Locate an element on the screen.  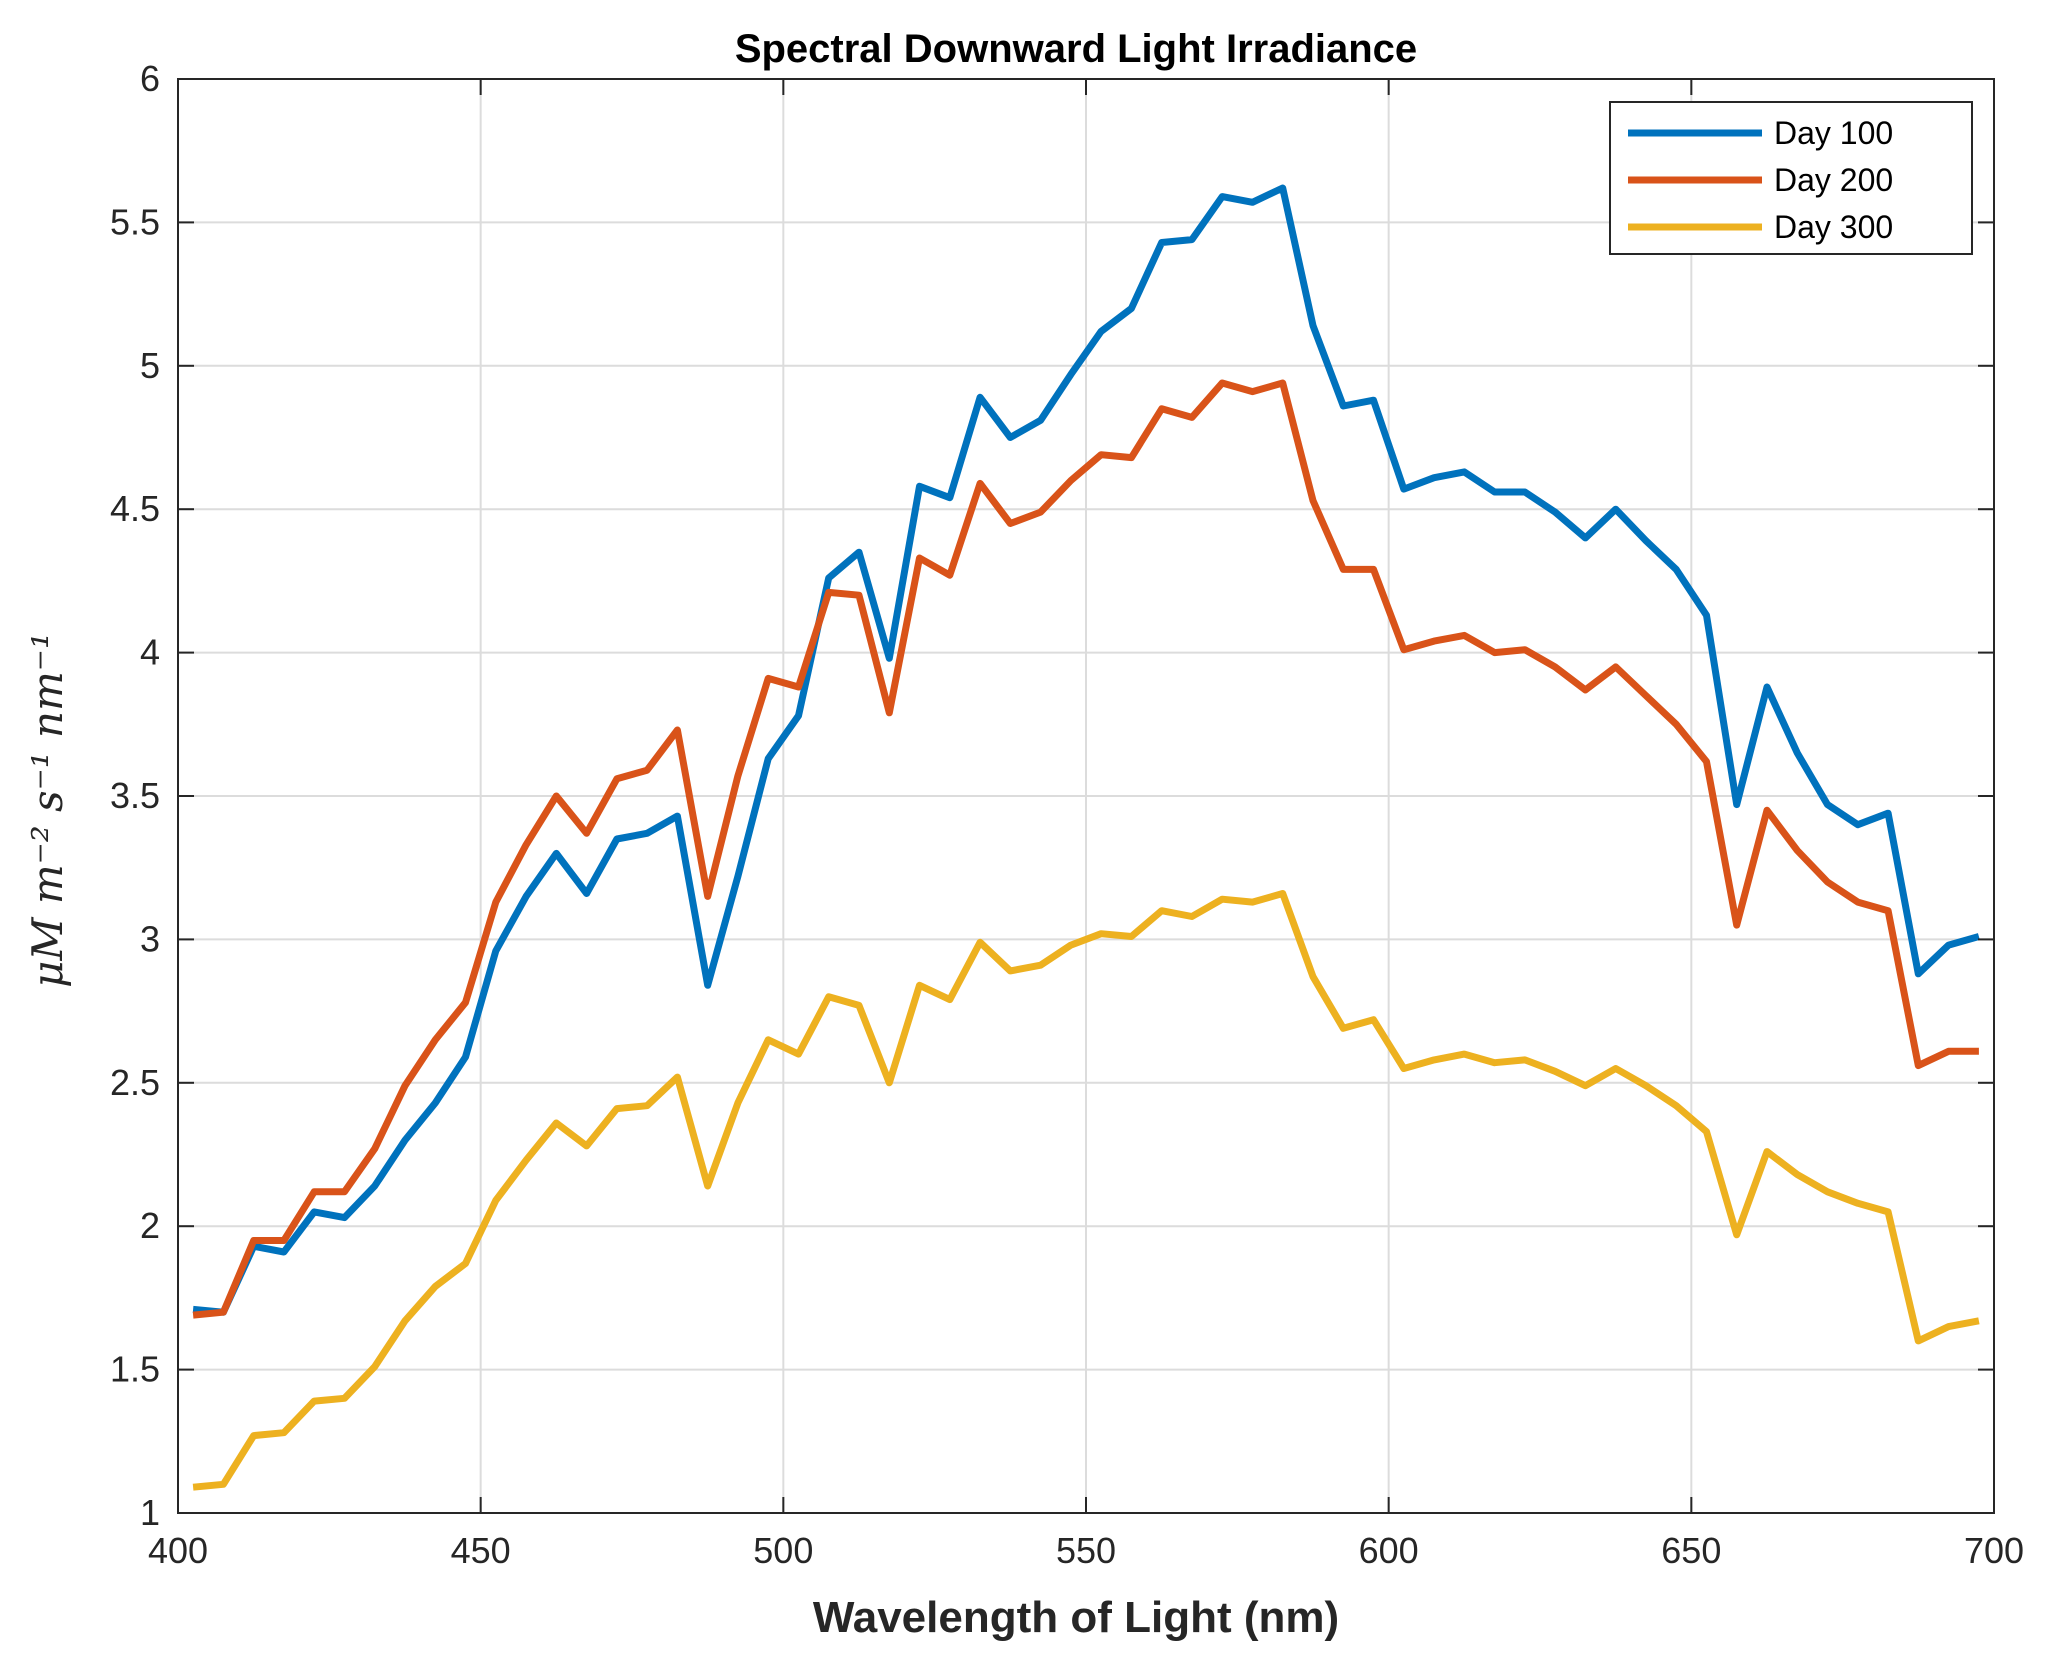
x-tick-label: 700 is located at coordinates (1994, 1550).